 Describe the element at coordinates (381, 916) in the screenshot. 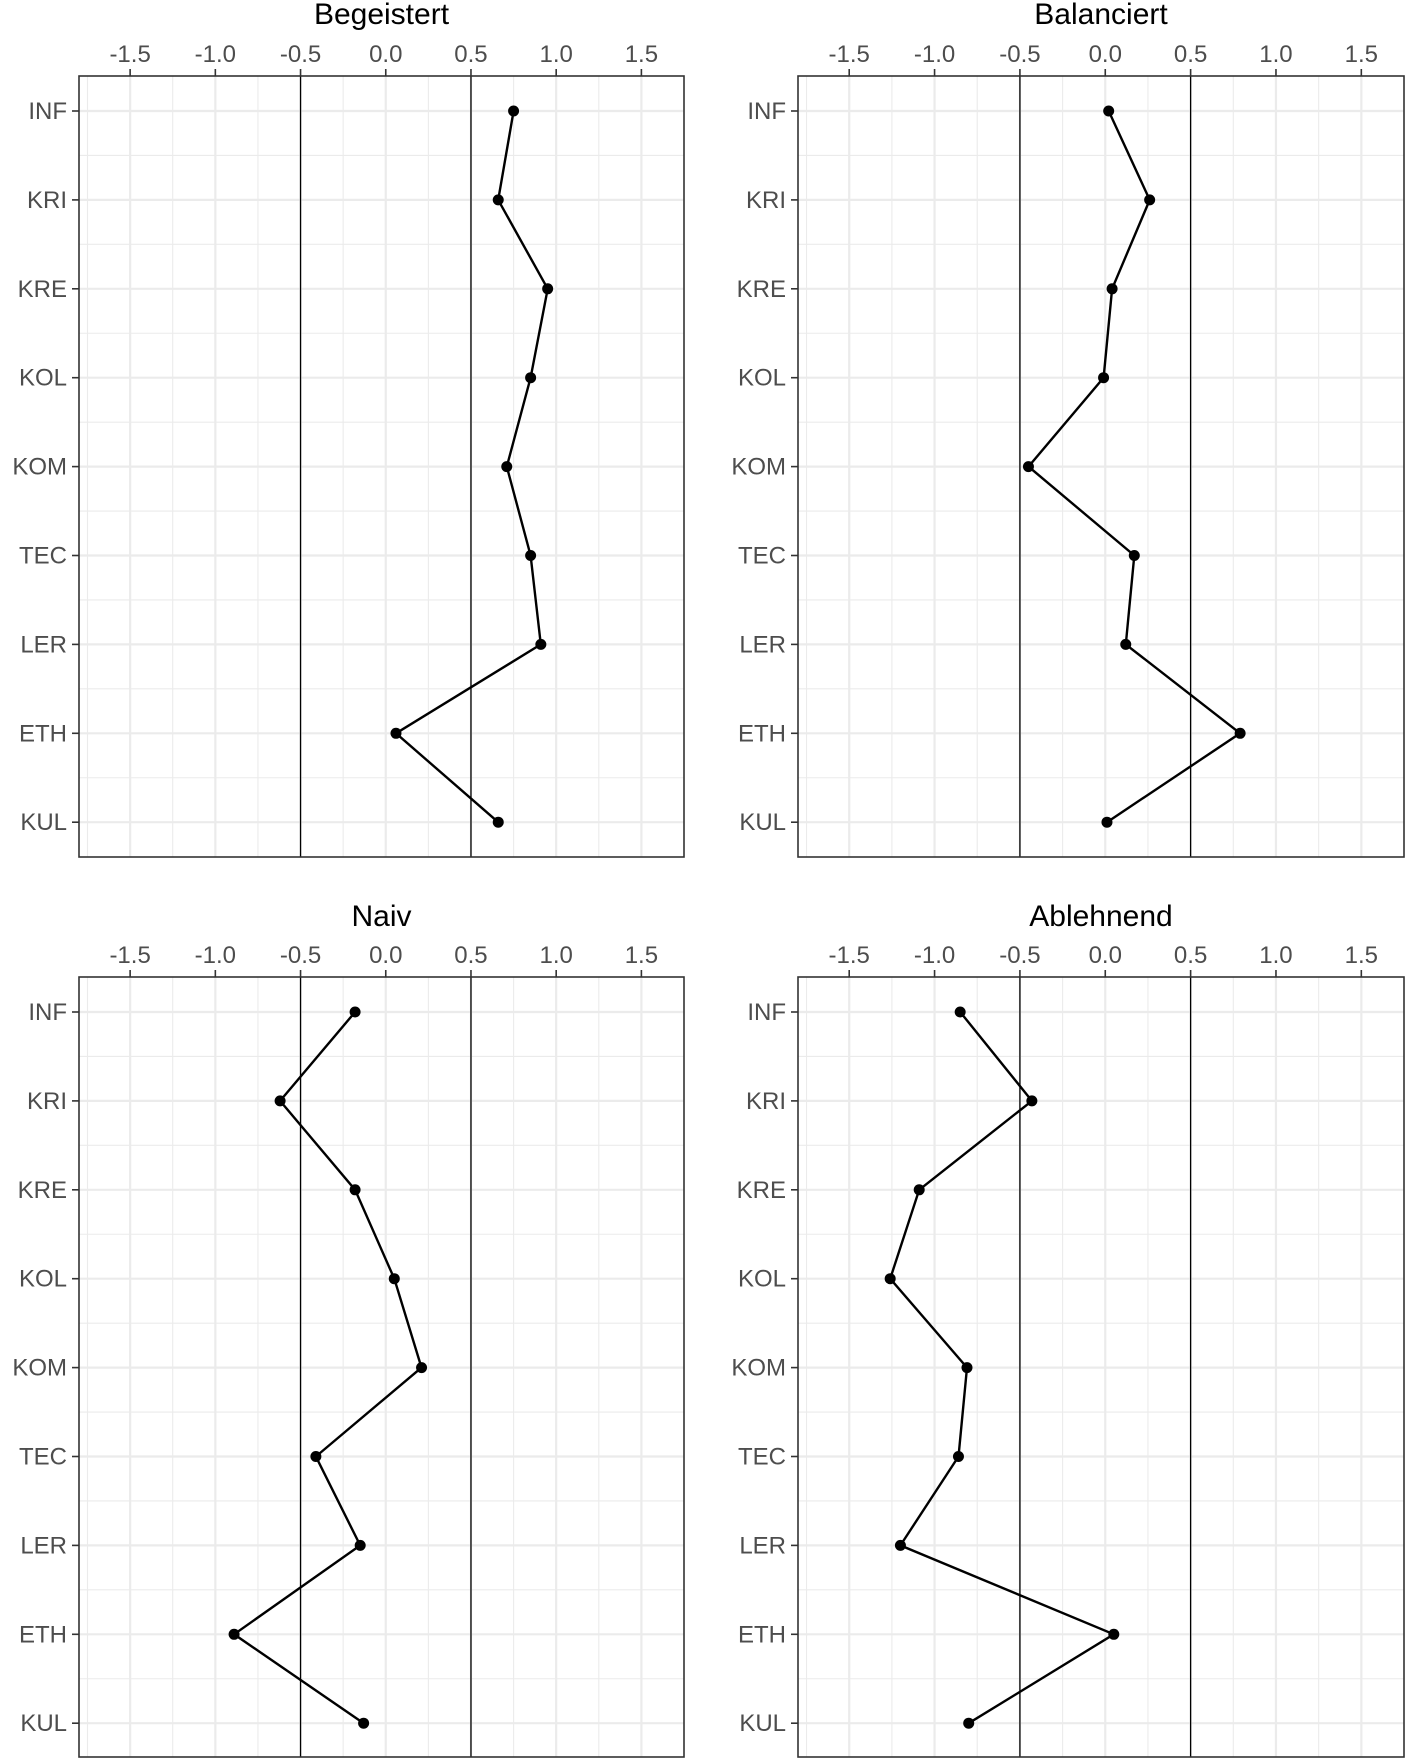

I see `panel-title: Naiv` at that location.